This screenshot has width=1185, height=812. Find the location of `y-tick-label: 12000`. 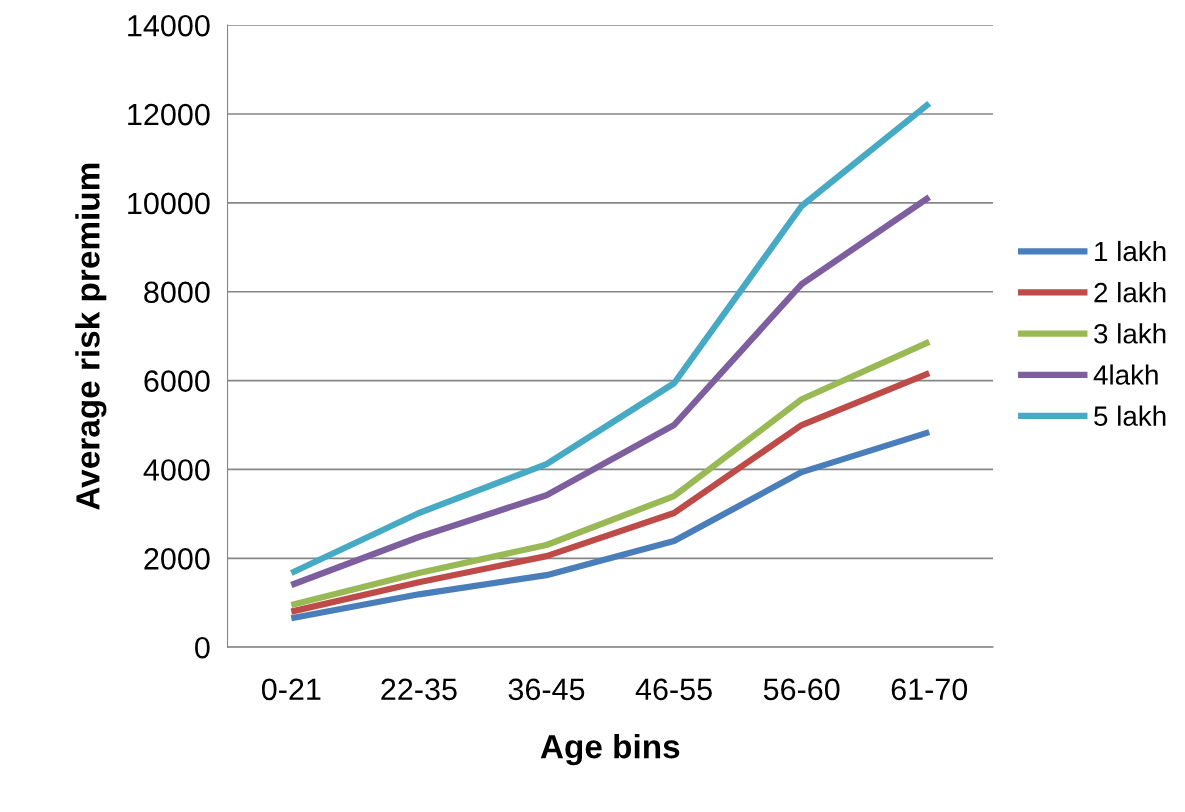

y-tick-label: 12000 is located at coordinates (169, 114).